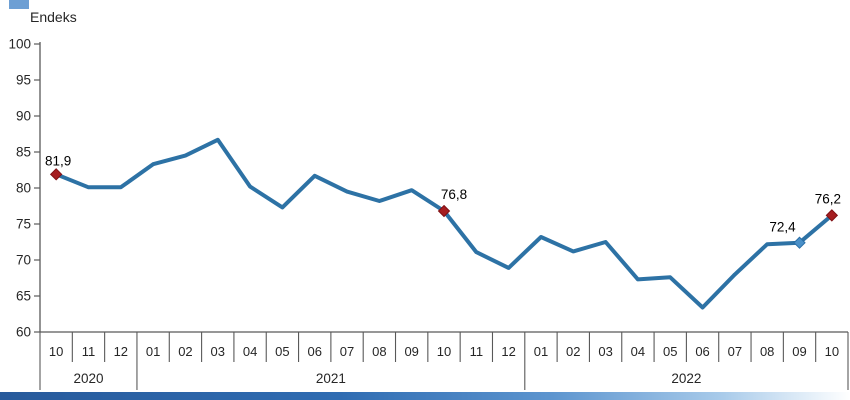 The height and width of the screenshot is (400, 850). Describe the element at coordinates (88, 378) in the screenshot. I see `year-label: 2020` at that location.